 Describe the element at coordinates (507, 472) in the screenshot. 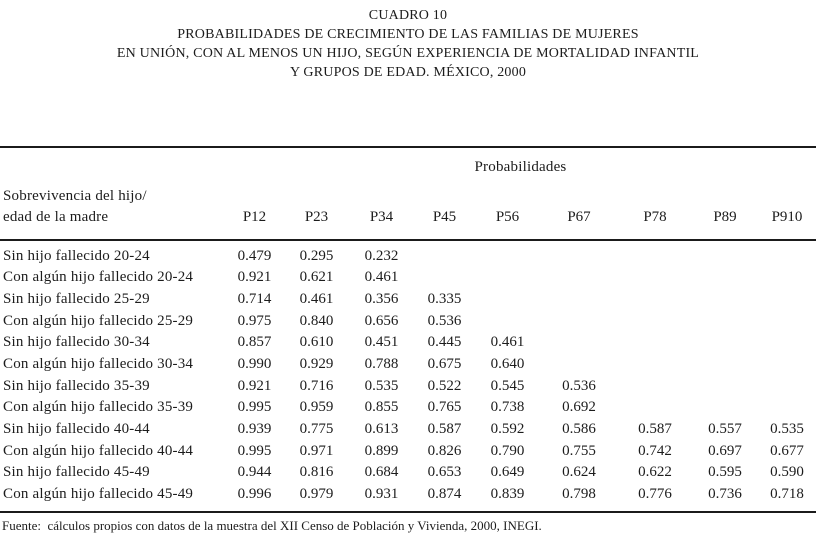

I see `value-cell: 0.649` at that location.